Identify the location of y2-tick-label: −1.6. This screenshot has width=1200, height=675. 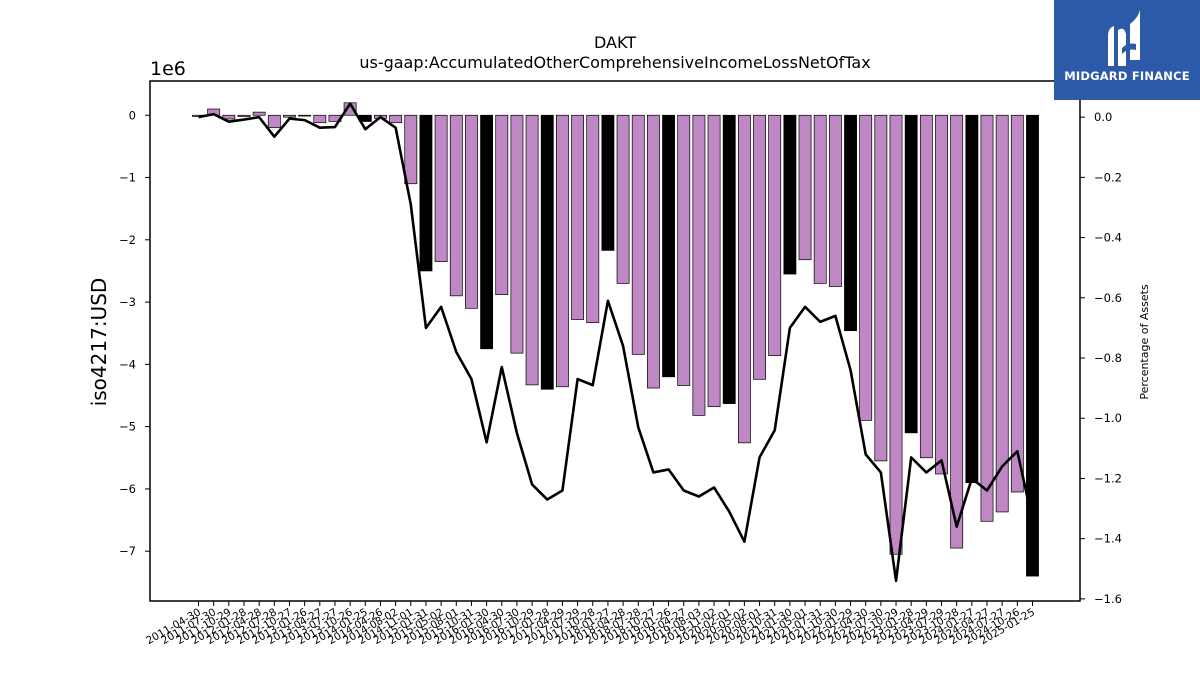
(1108, 599).